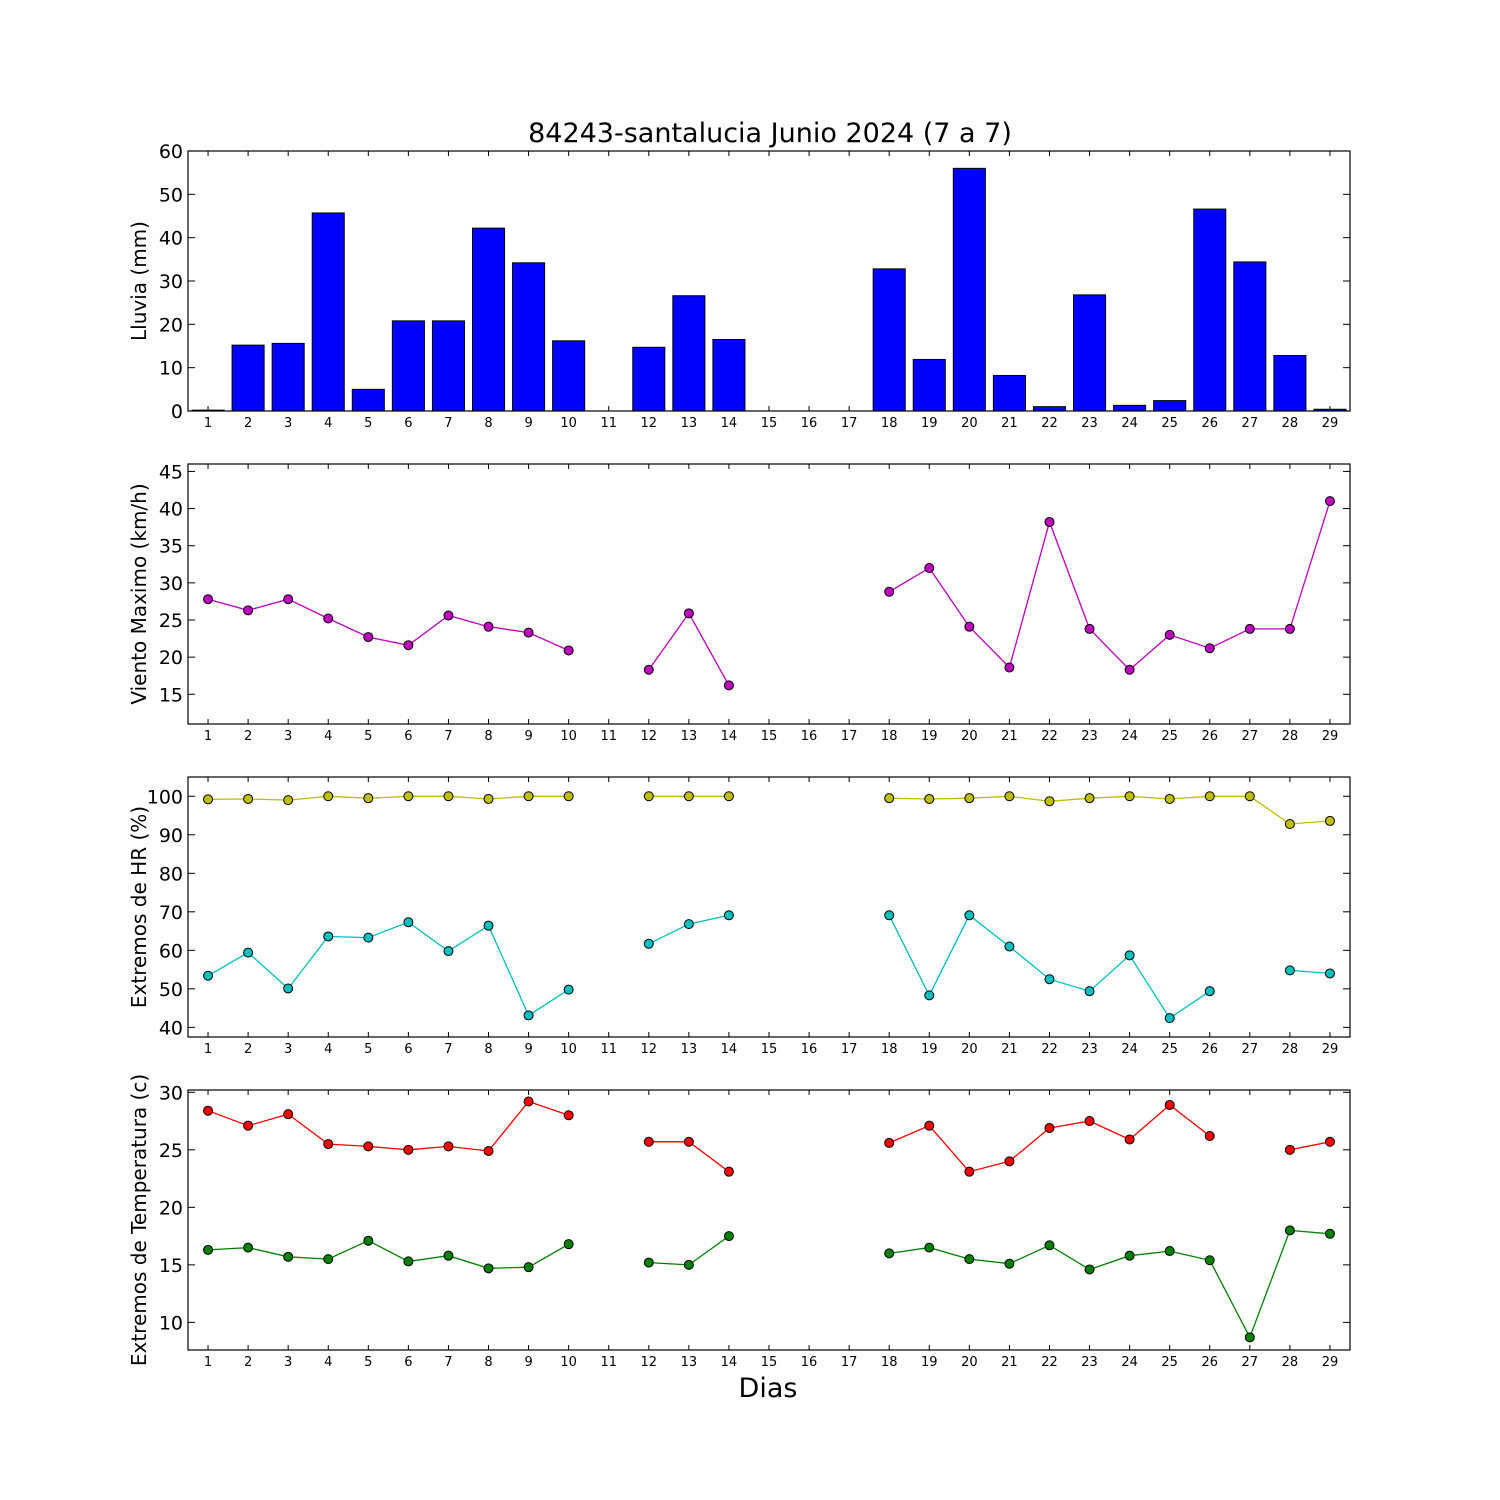 Image resolution: width=1500 pixels, height=1500 pixels. Describe the element at coordinates (528, 1049) in the screenshot. I see `x-tick-label-humidity: 9` at that location.